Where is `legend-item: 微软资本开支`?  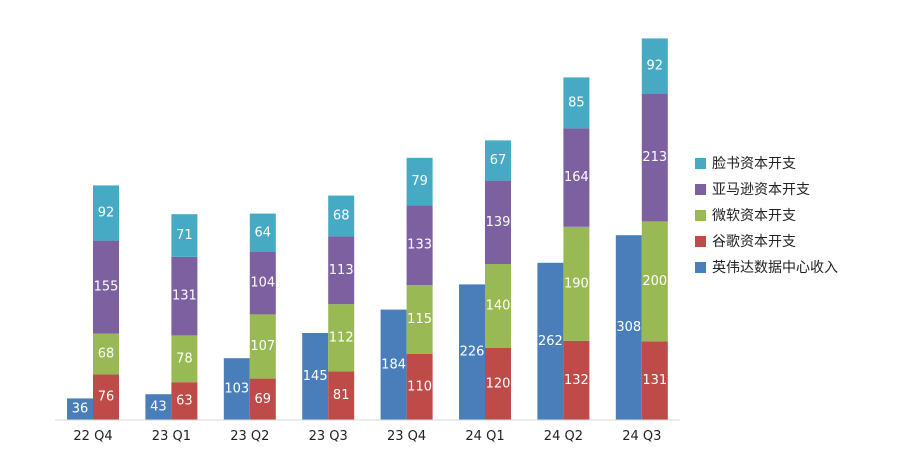
legend-item: 微软资本开支 is located at coordinates (766, 215).